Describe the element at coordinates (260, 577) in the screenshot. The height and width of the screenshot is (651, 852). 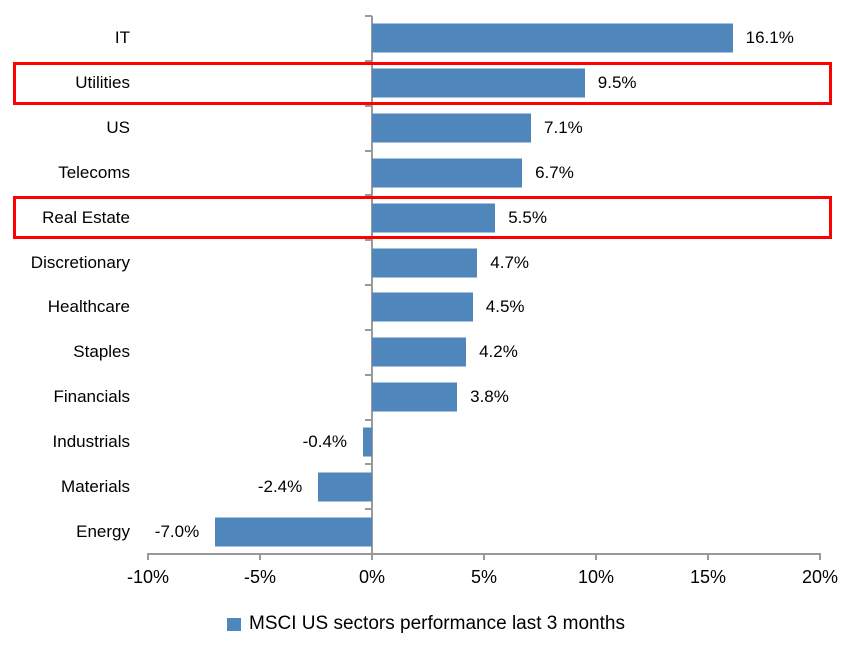
I see `x-axis-tick-label: -5%` at that location.